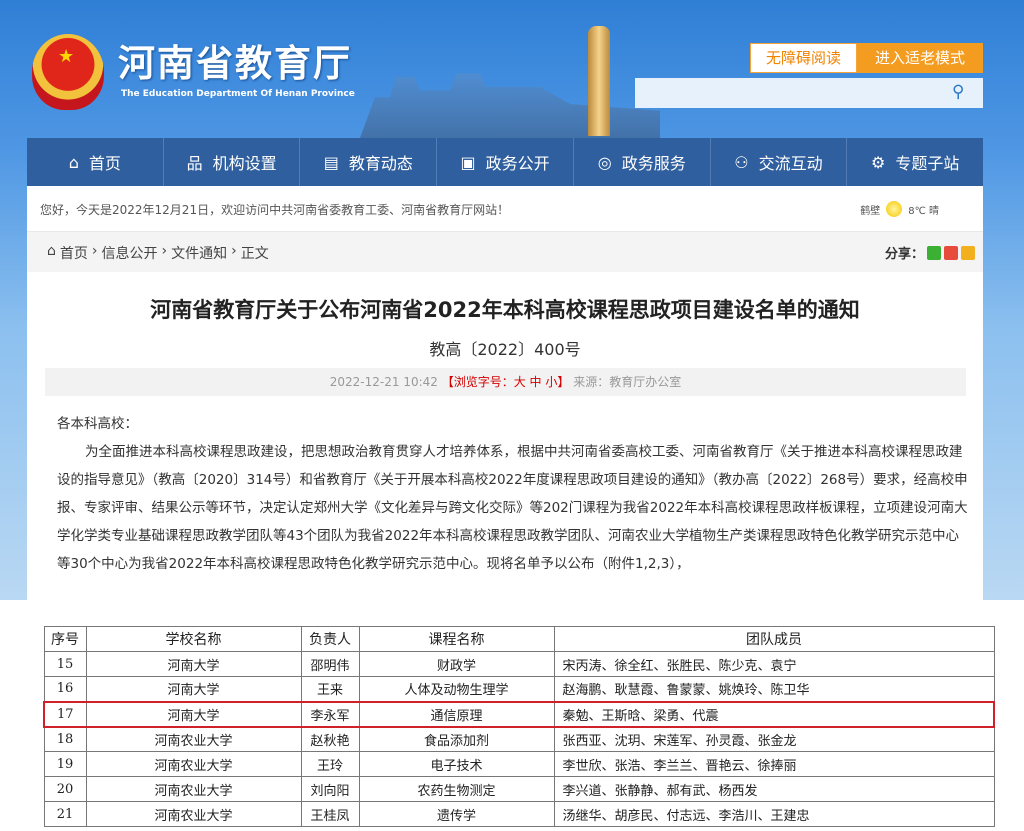 Image resolution: width=1024 pixels, height=831 pixels. Describe the element at coordinates (774, 714) in the screenshot. I see `table-cell: 秦勉、王斯晗、梁勇、代震` at that location.